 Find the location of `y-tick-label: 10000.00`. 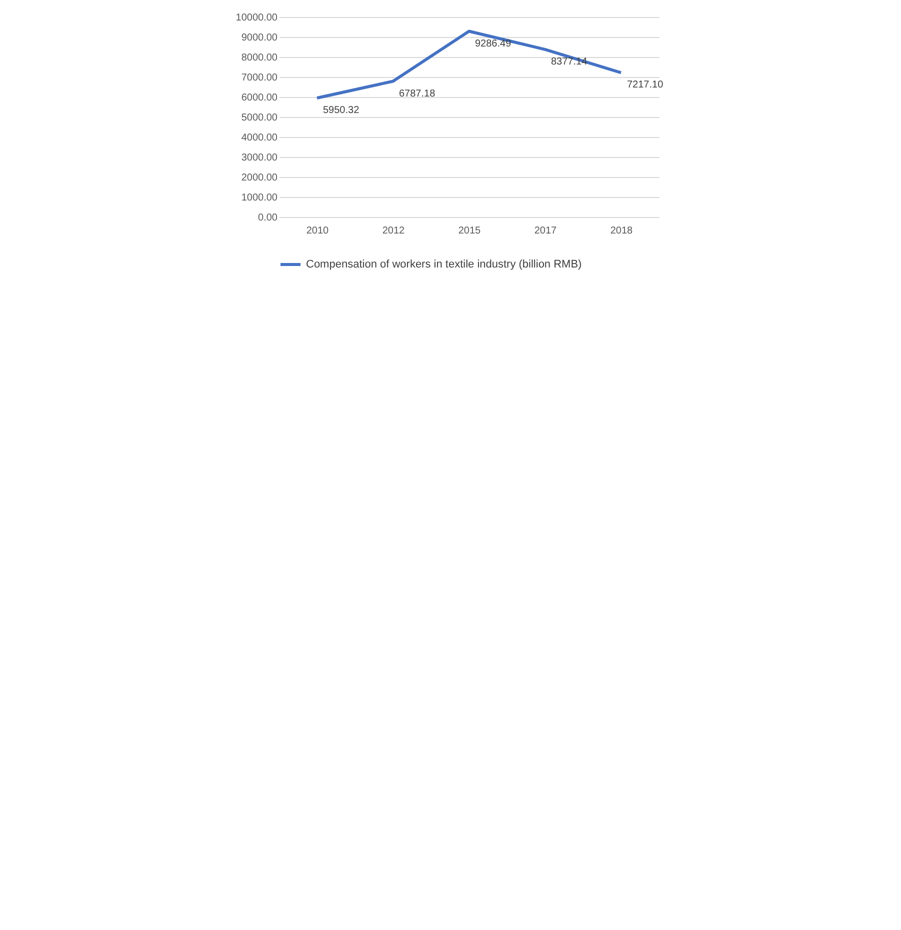

y-tick-label: 10000.00 is located at coordinates (257, 18).